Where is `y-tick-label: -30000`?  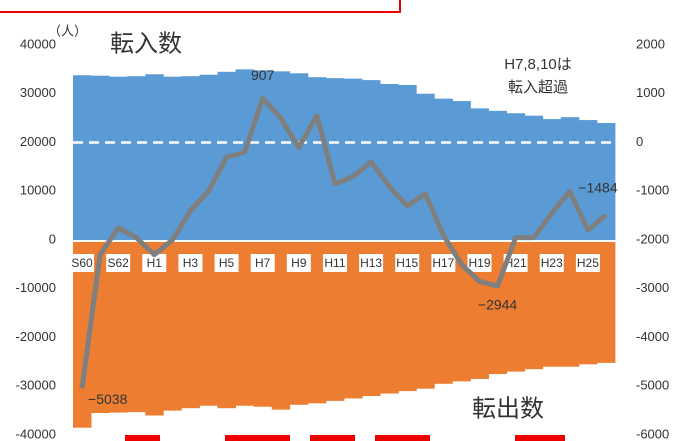
y-tick-label: -30000 is located at coordinates (36, 385).